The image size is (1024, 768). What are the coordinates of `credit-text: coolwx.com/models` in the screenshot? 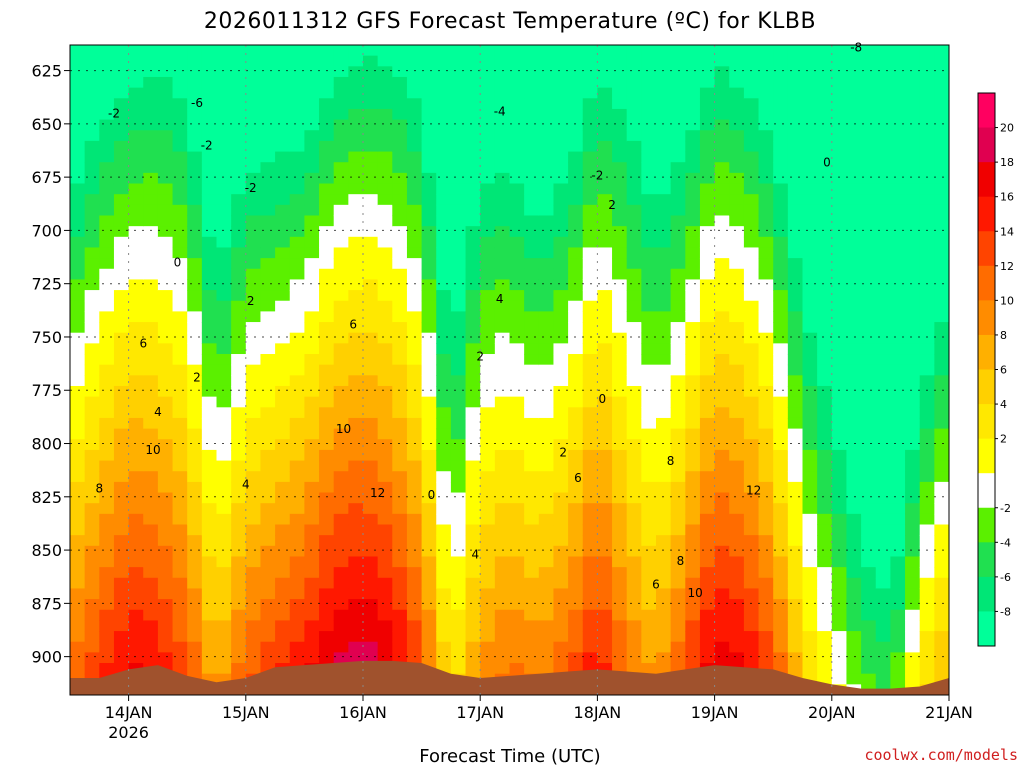 It's located at (941, 755).